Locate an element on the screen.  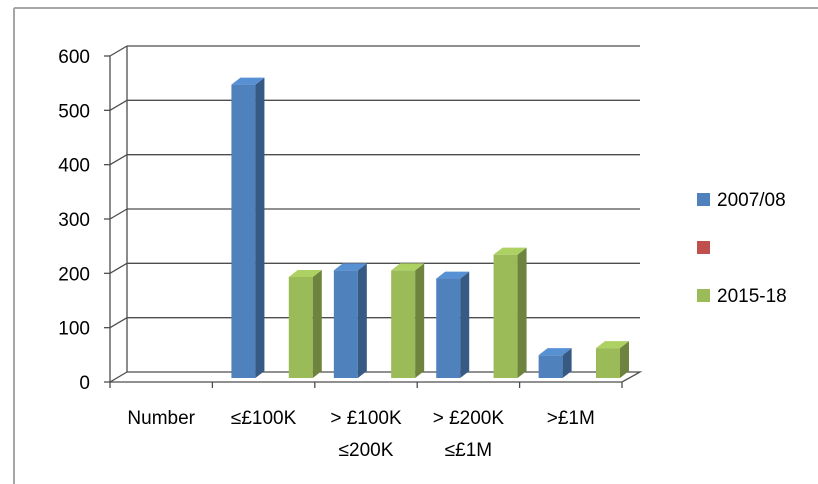
bar-2007/08-4 is located at coordinates (555, 363).